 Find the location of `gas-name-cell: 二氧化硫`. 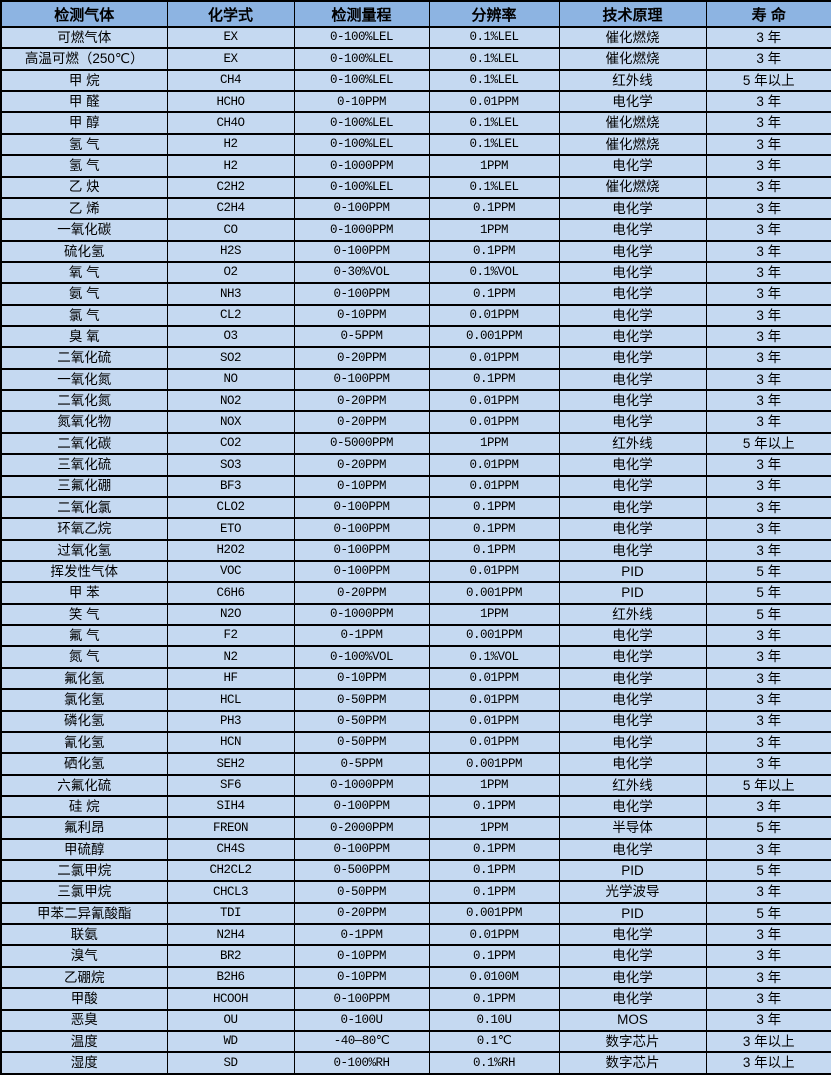

gas-name-cell: 二氧化硫 is located at coordinates (84, 358).